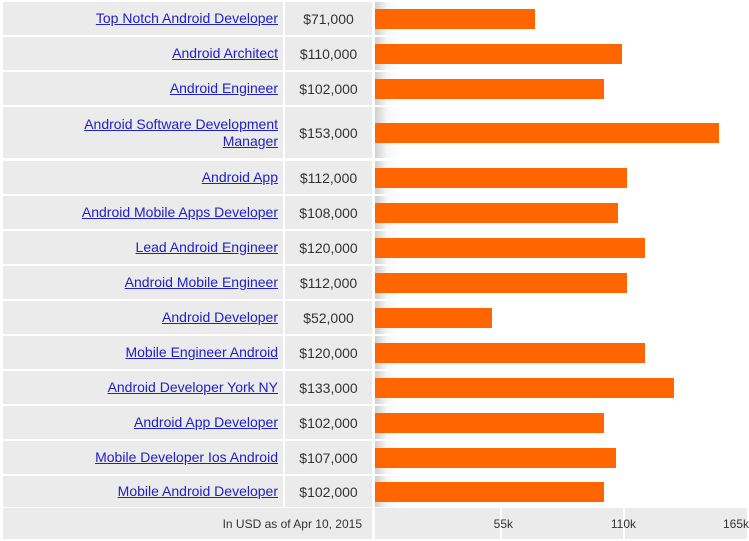 The width and height of the screenshot is (749, 541). I want to click on job-title-cell: Android Developer York NY, so click(143, 387).